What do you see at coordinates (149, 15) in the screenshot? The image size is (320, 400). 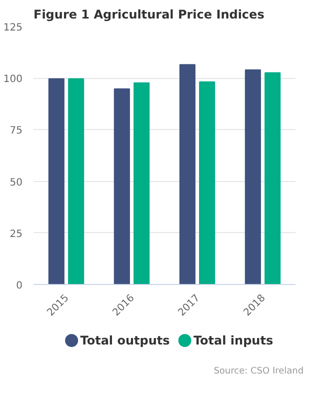 I see `chart-title: Figure 1 Agricultural Price Indices` at bounding box center [149, 15].